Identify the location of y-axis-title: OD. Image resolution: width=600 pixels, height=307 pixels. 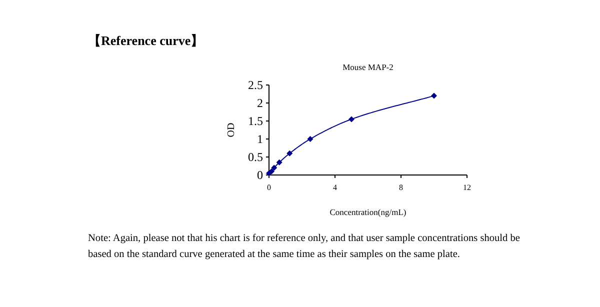
(231, 130).